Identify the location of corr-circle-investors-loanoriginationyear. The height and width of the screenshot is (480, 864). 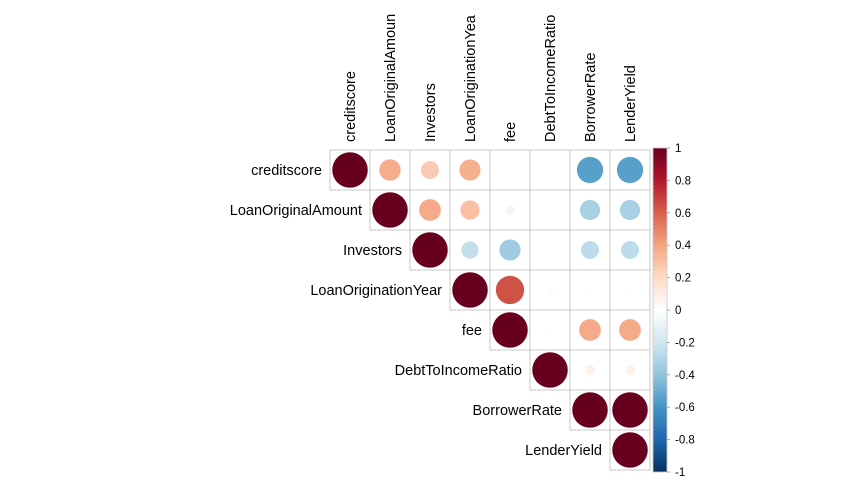
(470, 250).